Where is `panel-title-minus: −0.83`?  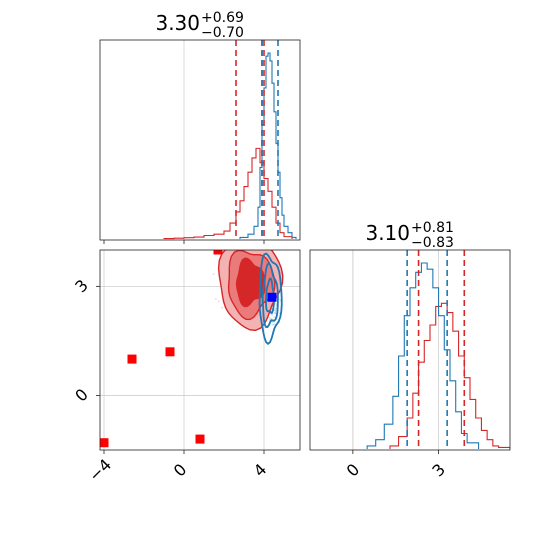
panel-title-minus: −0.83 is located at coordinates (432, 243).